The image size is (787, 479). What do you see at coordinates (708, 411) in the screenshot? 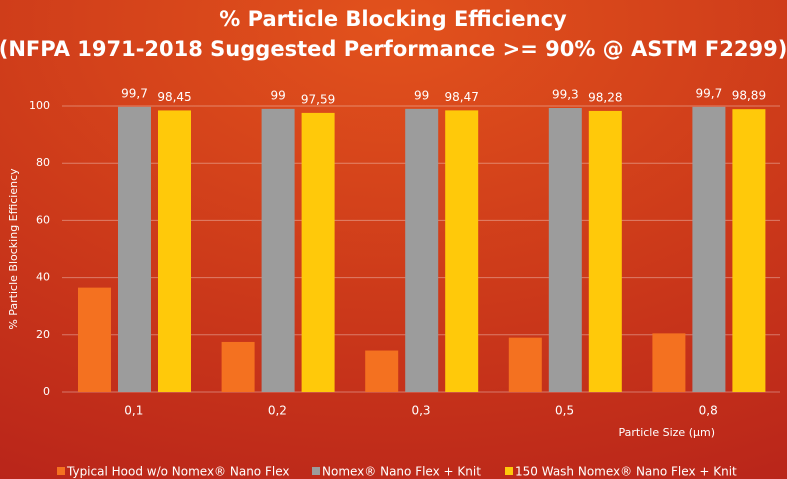
I see `x-tick-label: 0,8` at bounding box center [708, 411].